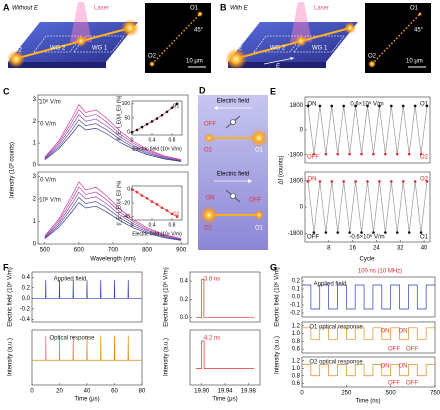  Describe the element at coordinates (202, 90) in the screenshot. I see `panel-label: D` at that location.